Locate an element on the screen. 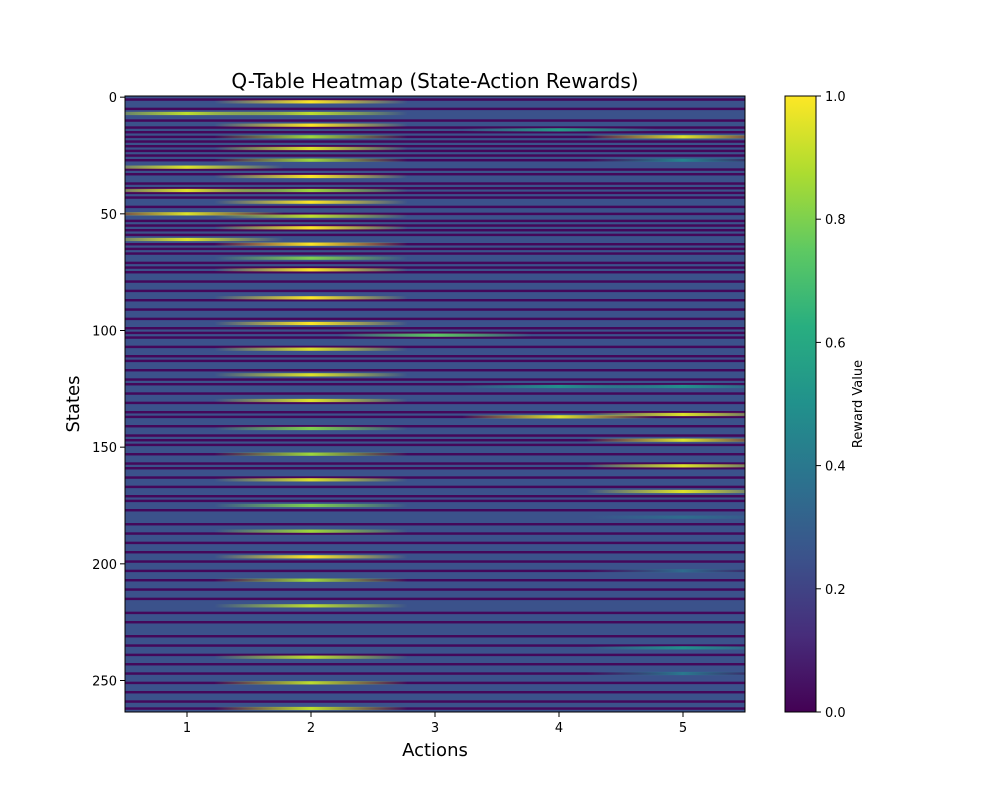  colorbar-tick-label: 0.2 is located at coordinates (835, 590).